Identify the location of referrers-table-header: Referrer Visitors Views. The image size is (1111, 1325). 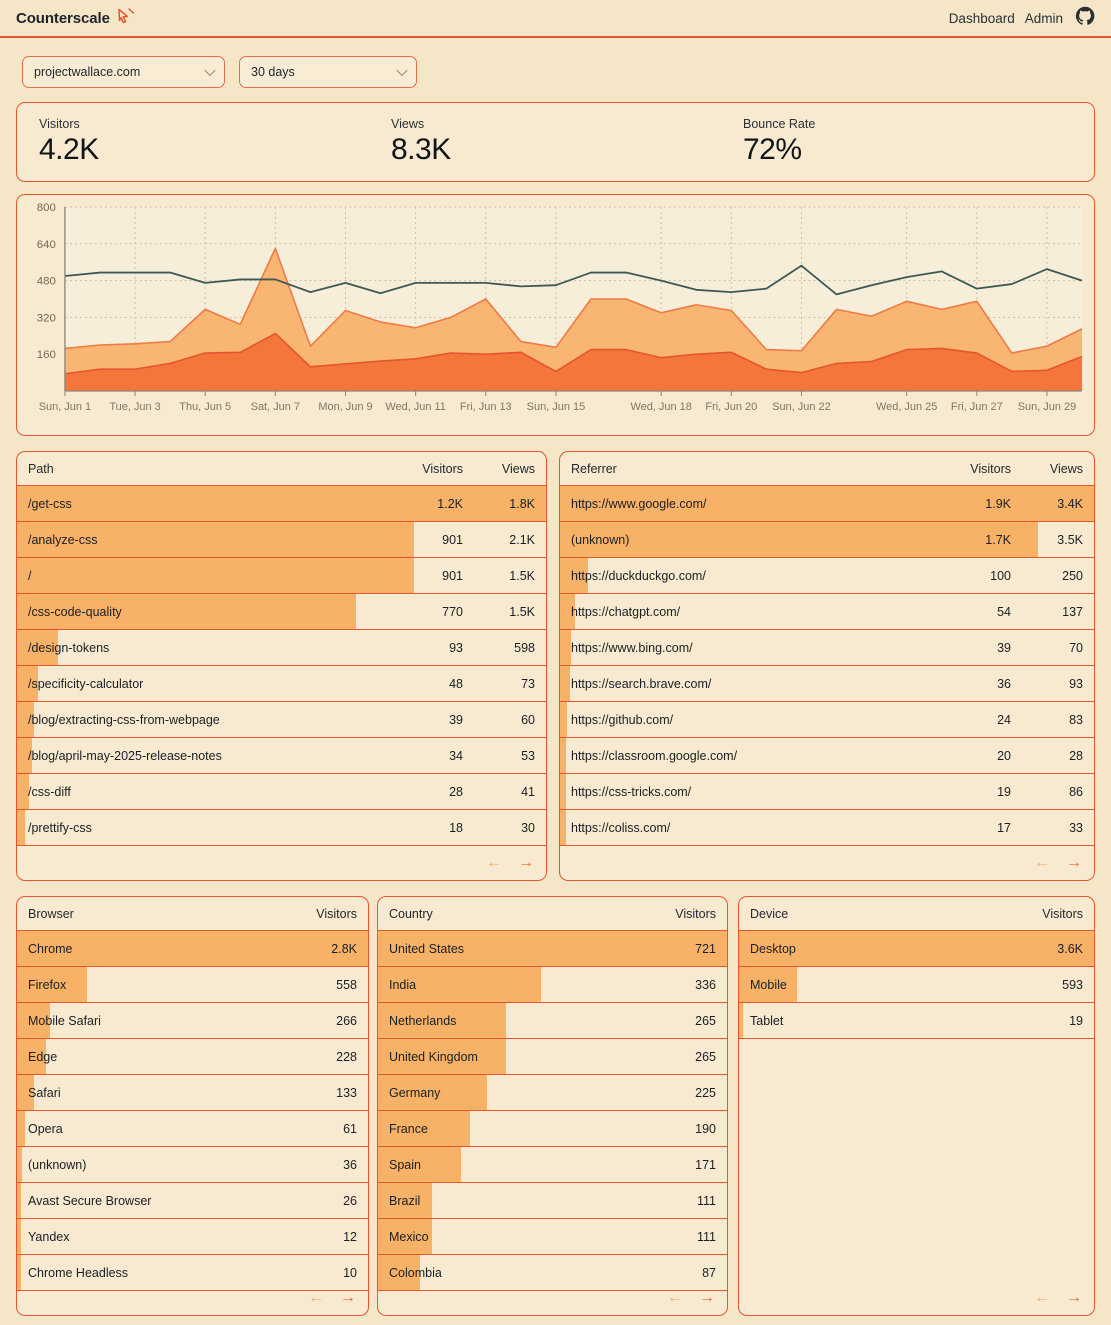
(827, 469).